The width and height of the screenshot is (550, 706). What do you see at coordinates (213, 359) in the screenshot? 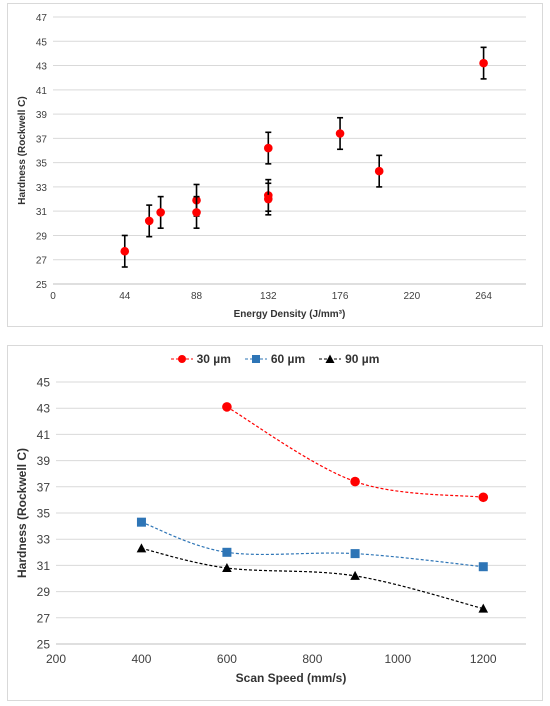
I see `legend-label: 30 µm` at bounding box center [213, 359].